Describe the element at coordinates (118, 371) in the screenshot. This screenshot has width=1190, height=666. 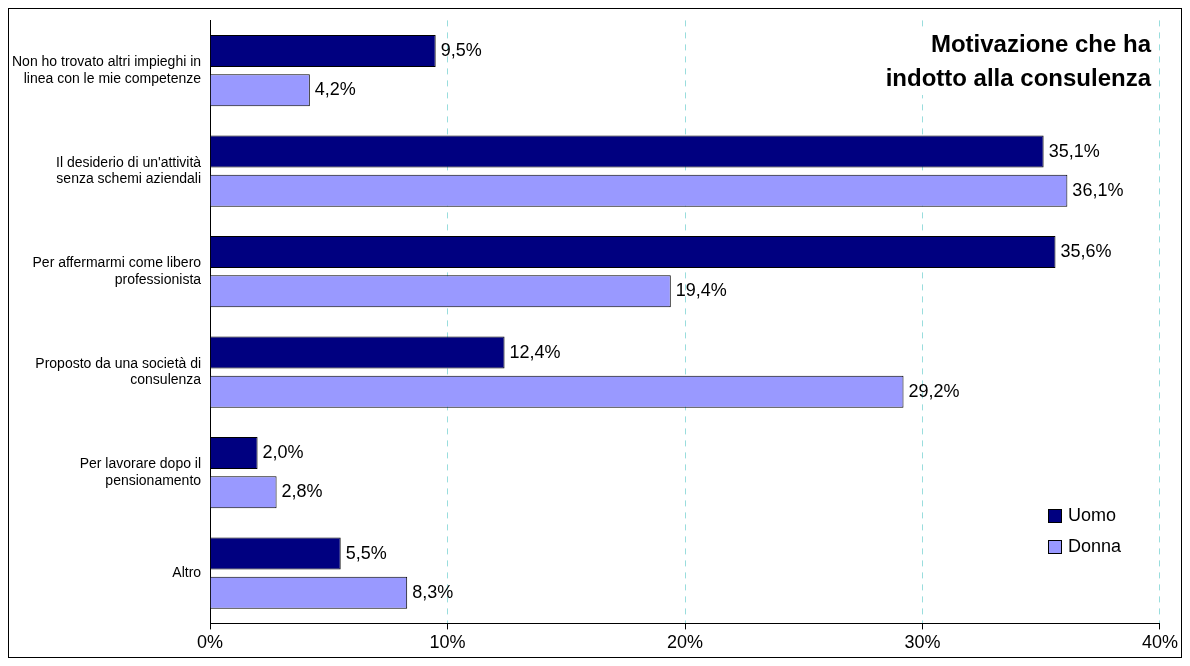
I see `y-tick-label: Proposto da una società di consulenza` at that location.